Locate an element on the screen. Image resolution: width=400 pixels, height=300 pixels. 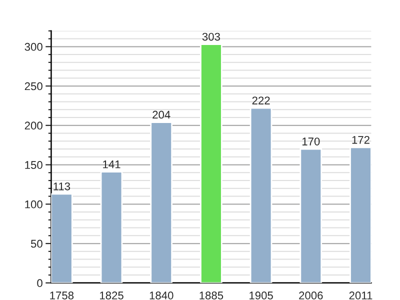
x-tick-label: 1840 is located at coordinates (162, 296).